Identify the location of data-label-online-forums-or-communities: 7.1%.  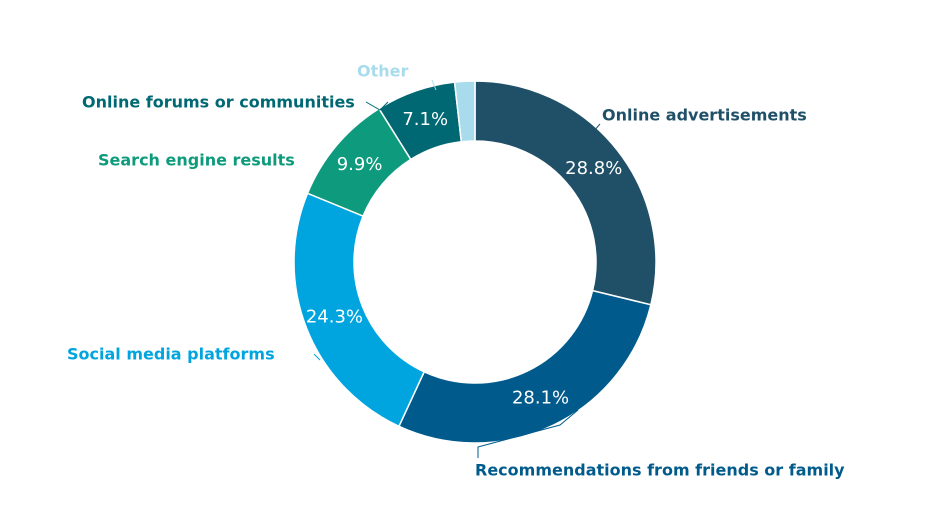
(425, 119).